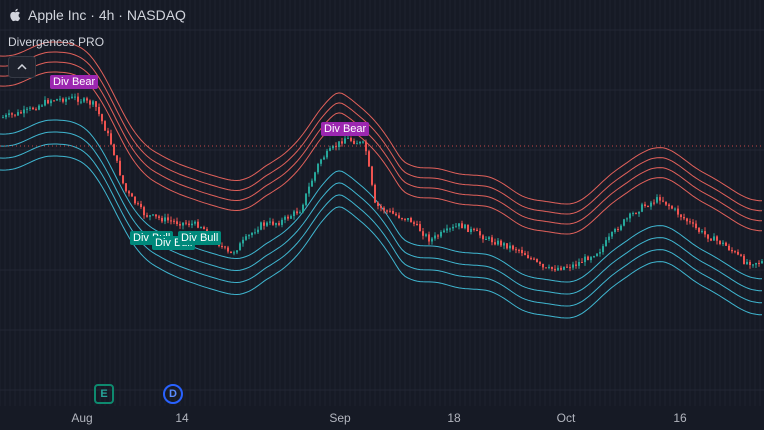 This screenshot has width=764, height=430. I want to click on time-axis-label: 16, so click(680, 418).